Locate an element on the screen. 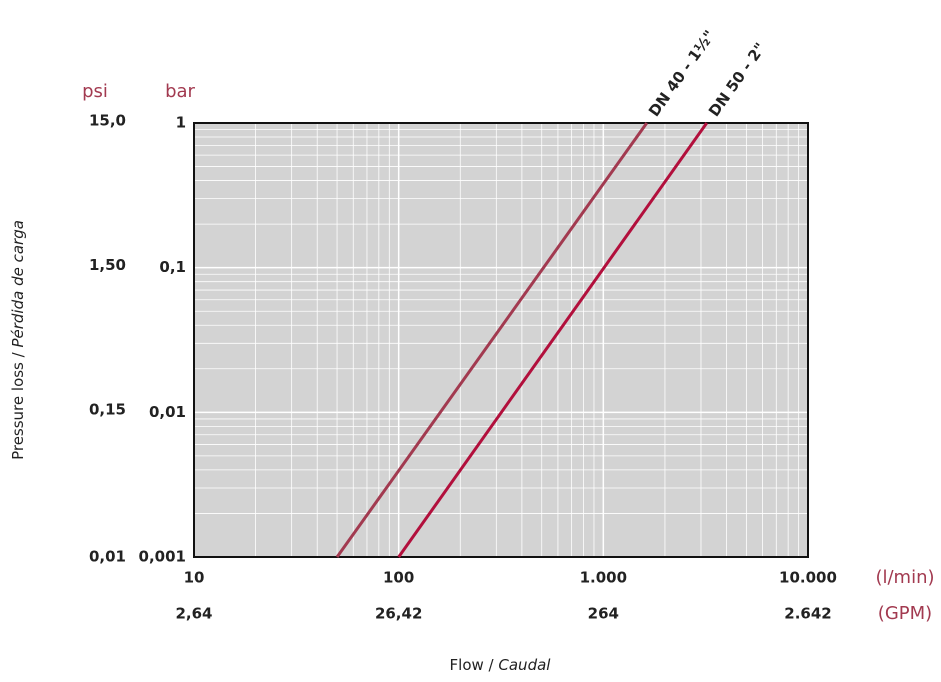 The image size is (941, 682). y-axis-title: Pressure loss / Pérdida de carga is located at coordinates (18, 340).